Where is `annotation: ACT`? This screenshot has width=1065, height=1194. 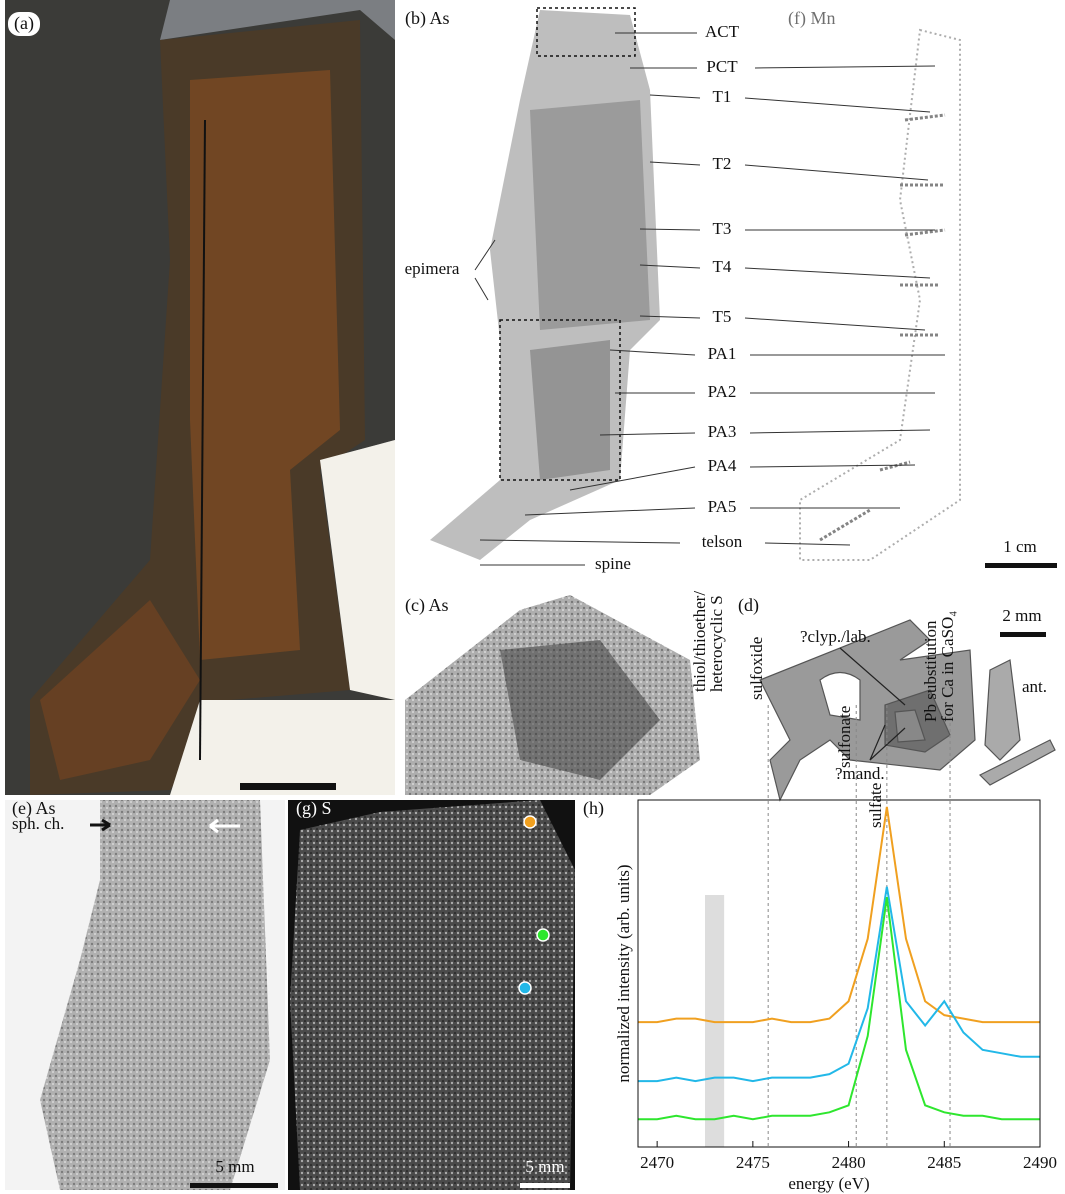
annotation: ACT is located at coordinates (722, 31).